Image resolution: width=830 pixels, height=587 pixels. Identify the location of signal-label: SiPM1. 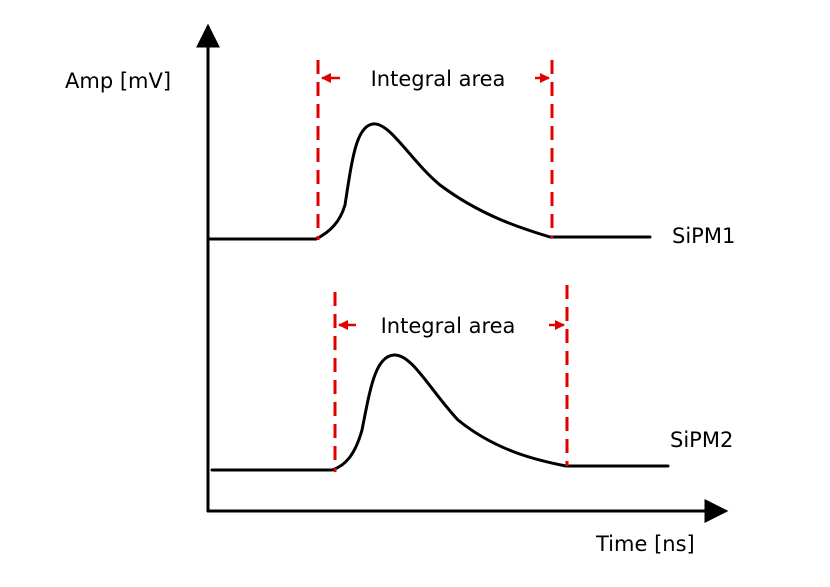
(703, 236).